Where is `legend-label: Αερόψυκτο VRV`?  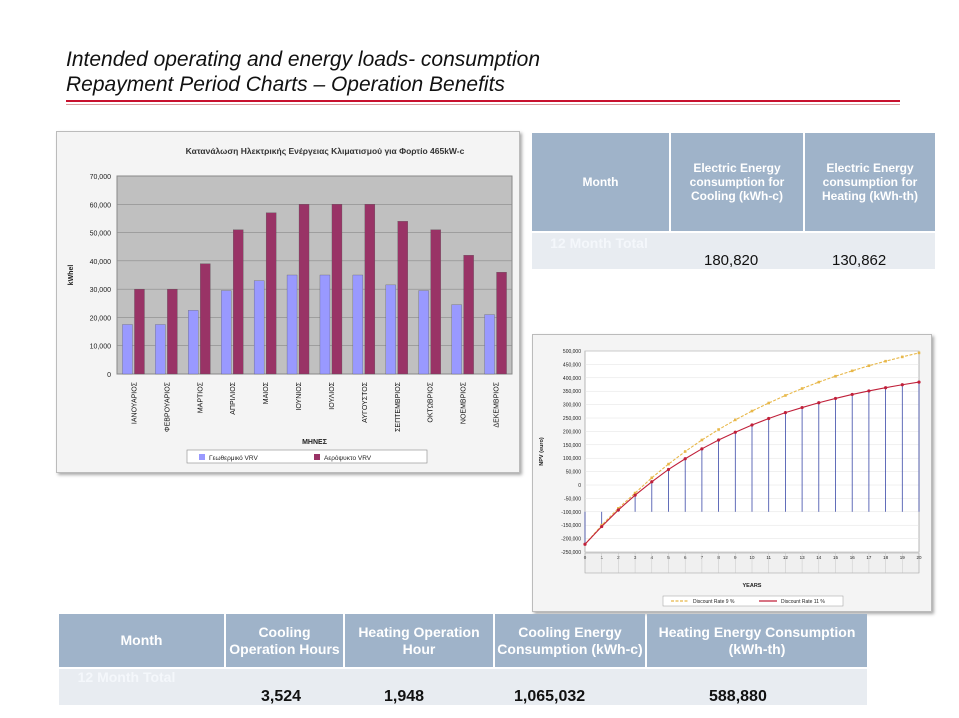
legend-label: Αερόψυκτο VRV is located at coordinates (348, 458).